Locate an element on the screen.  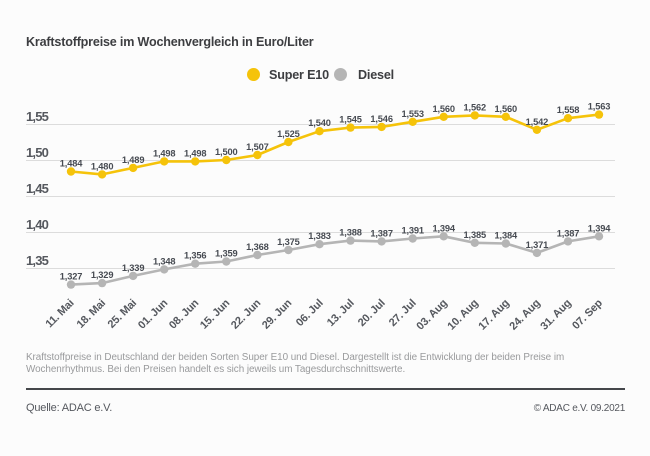
svg-text: 1,480 is located at coordinates (102, 166).